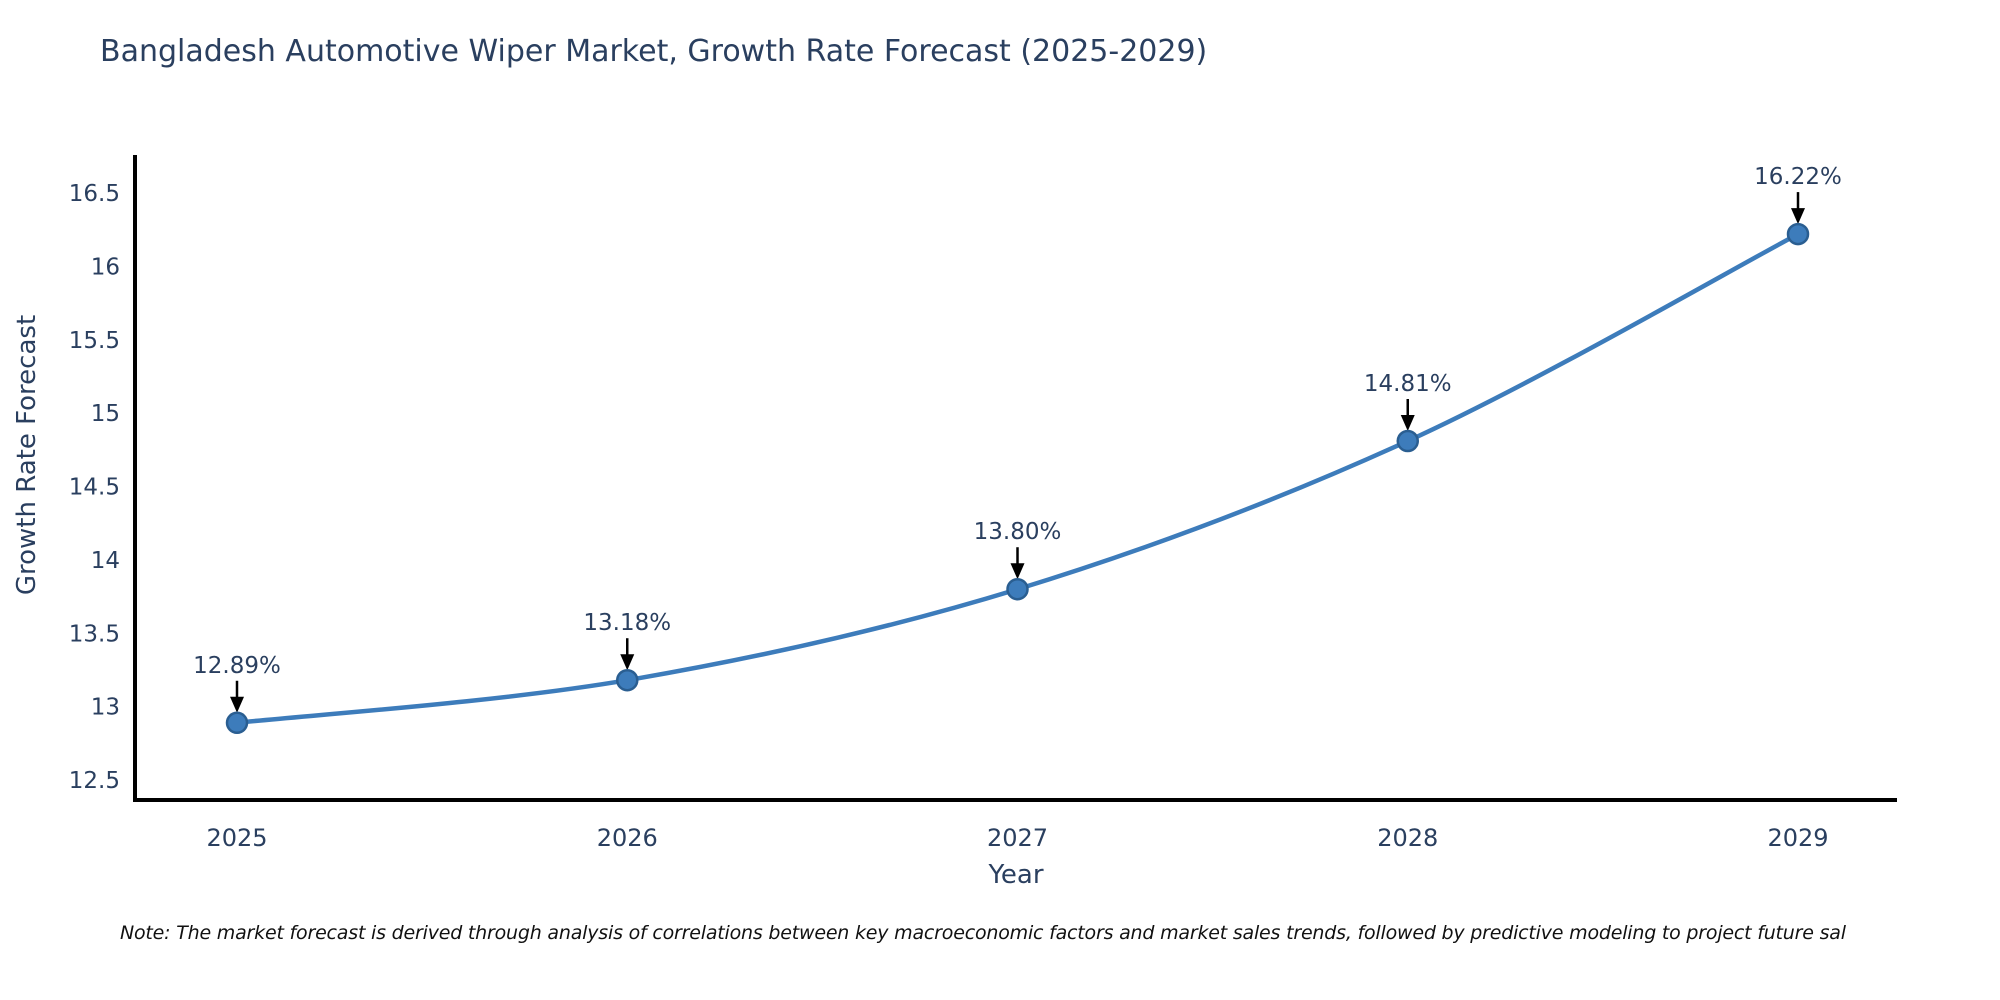 The image size is (2000, 1000). Describe the element at coordinates (237, 666) in the screenshot. I see `point-annotation-label: 12.89%` at that location.